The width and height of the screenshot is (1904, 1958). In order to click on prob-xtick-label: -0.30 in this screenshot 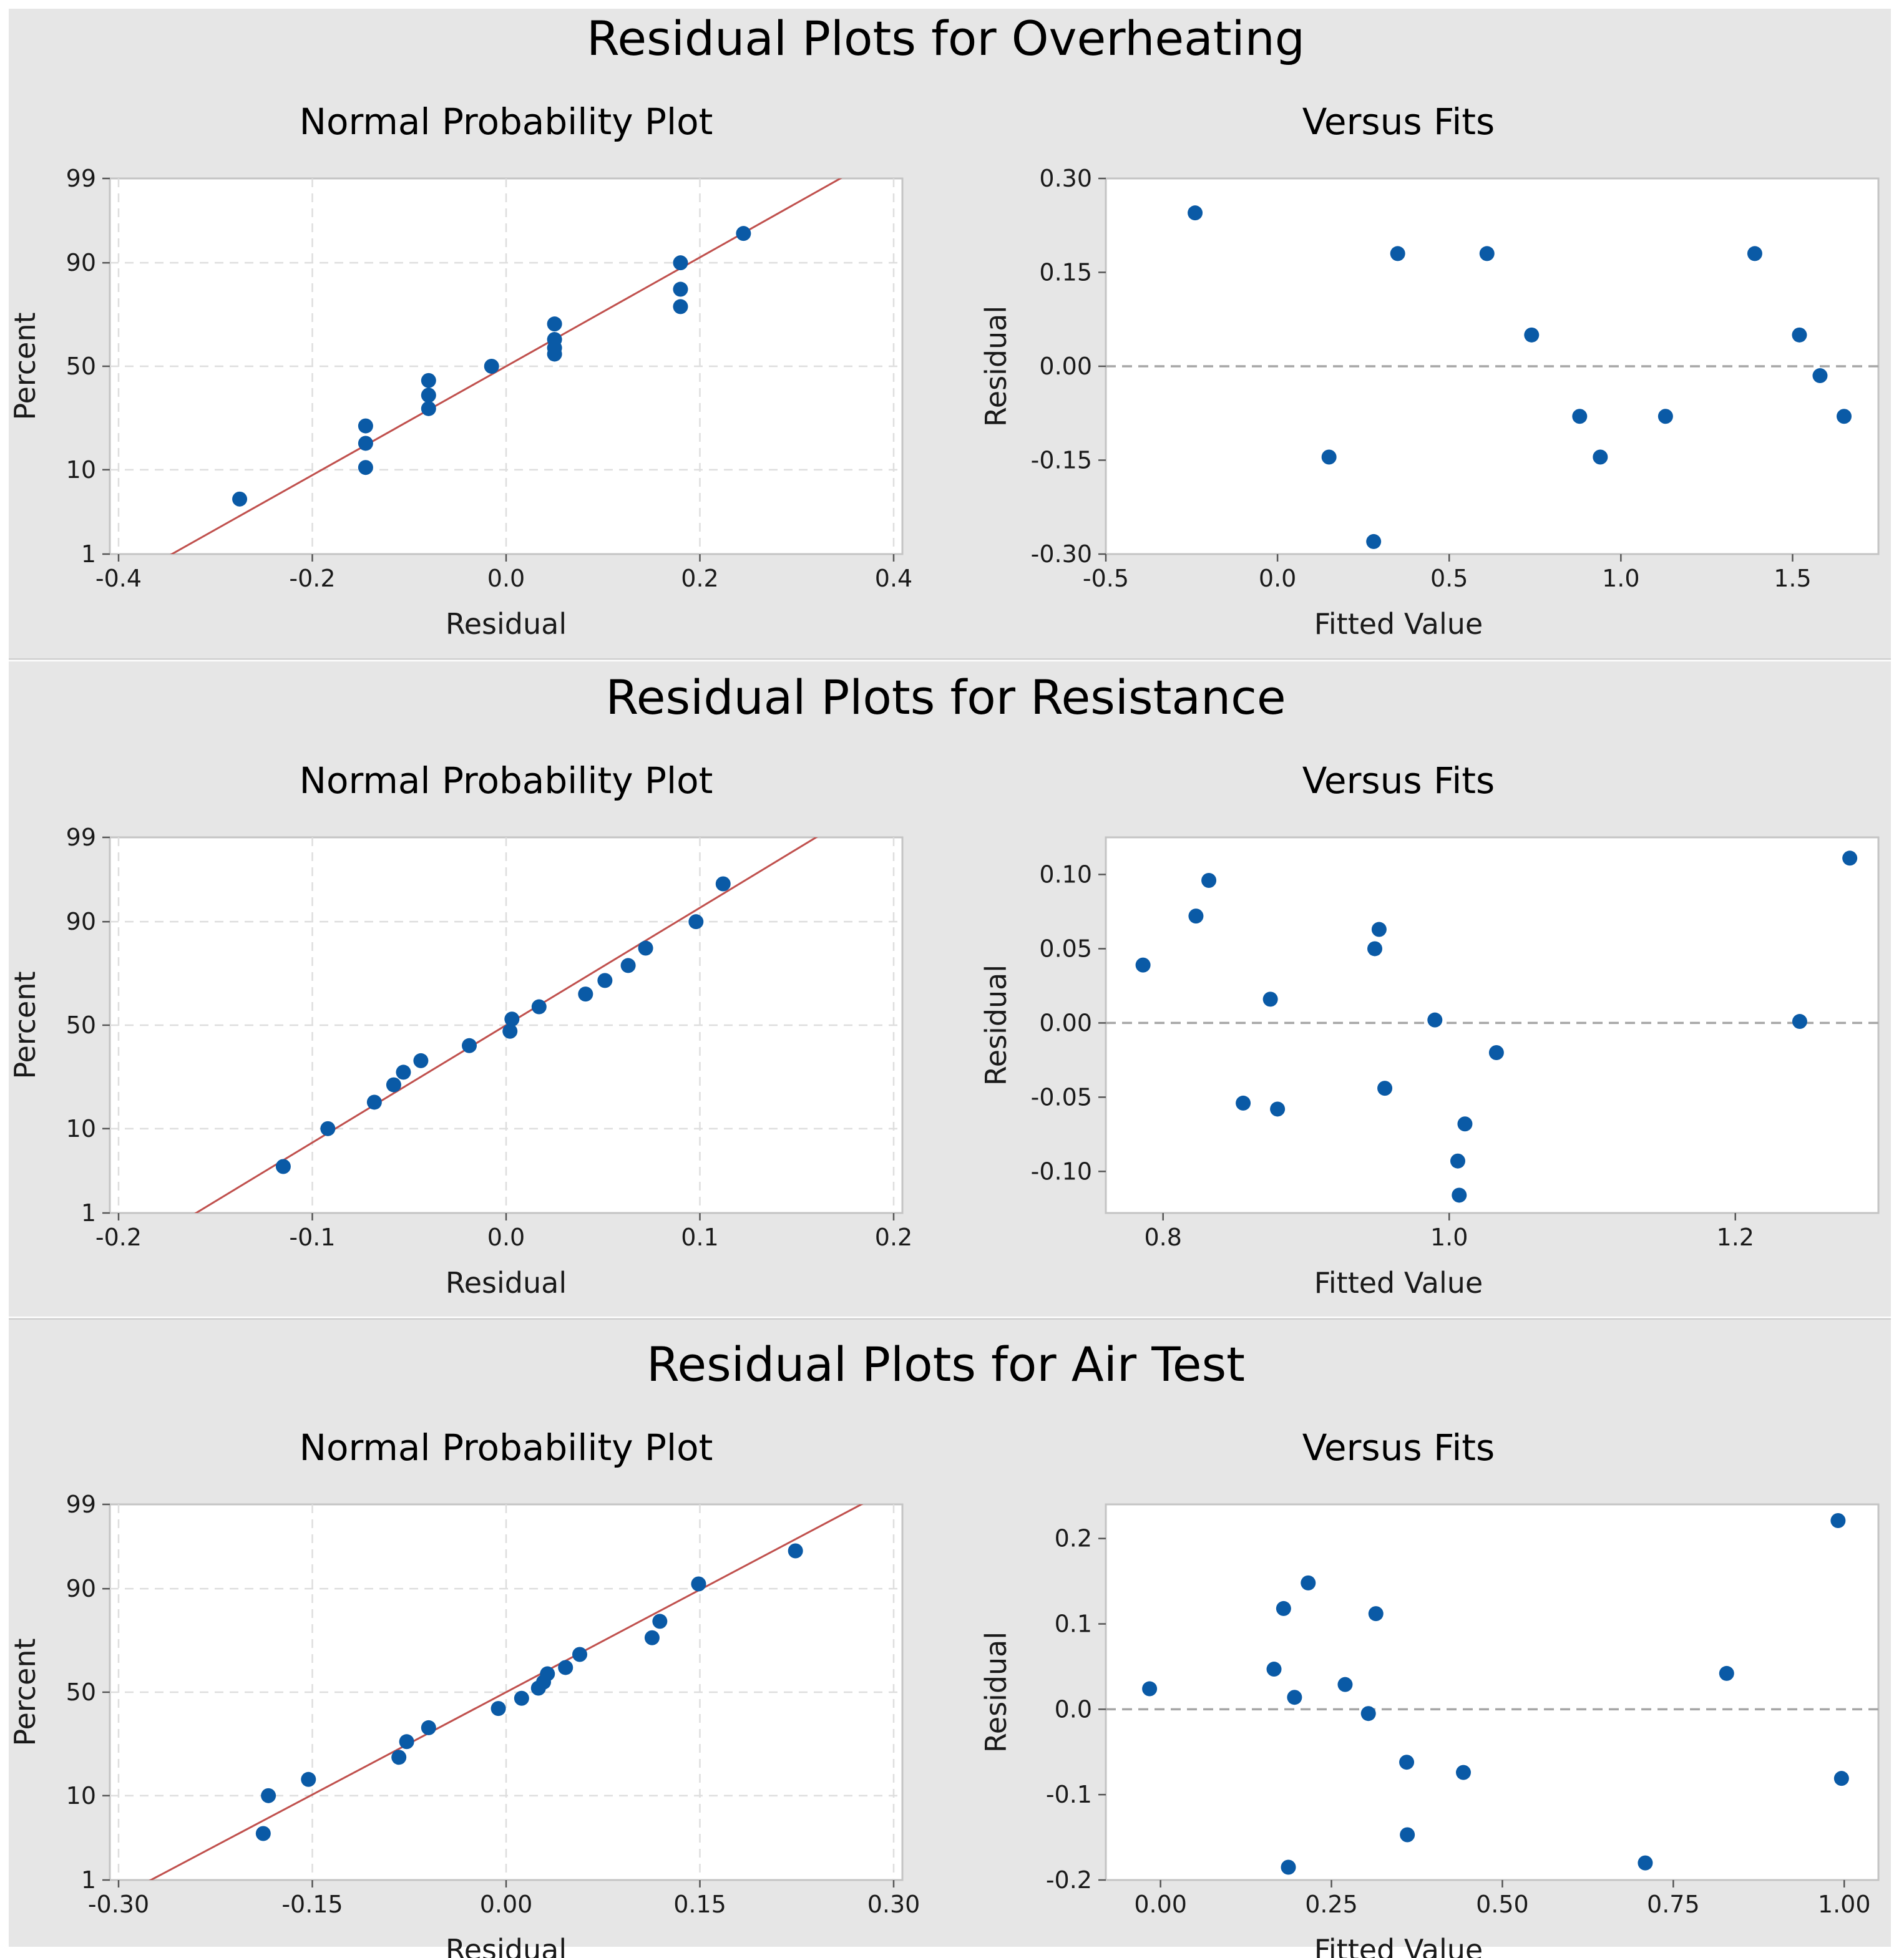, I will do `click(118, 1905)`.